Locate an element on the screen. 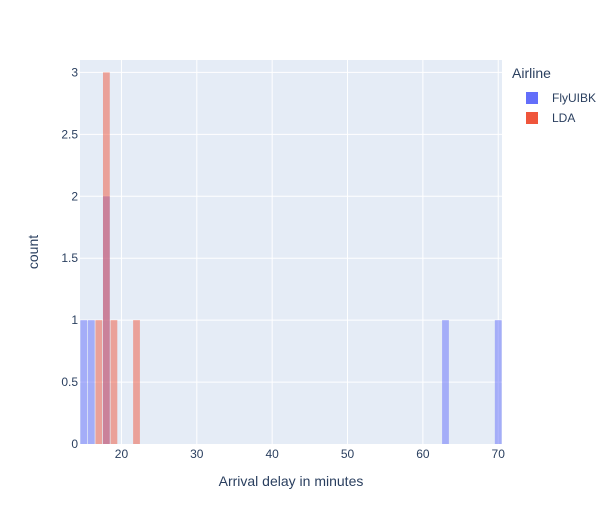  y-tick-label: 2.5 is located at coordinates (69, 134).